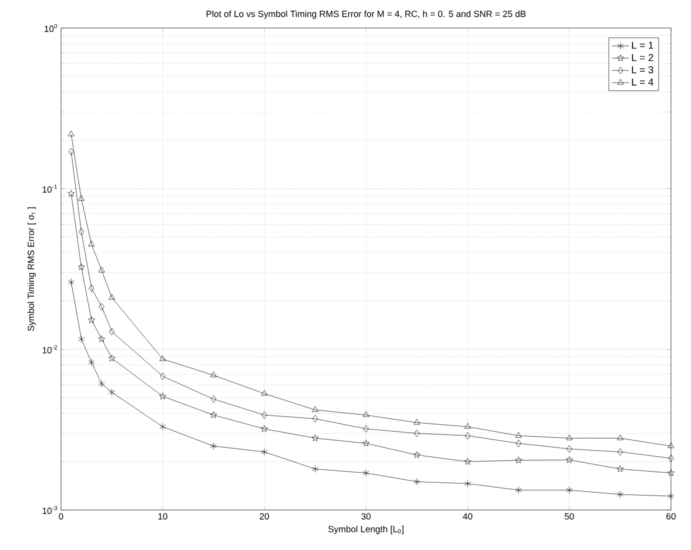 This screenshot has width=691, height=550. Describe the element at coordinates (31, 269) in the screenshot. I see `y-axis-title: Symbol Timing RMS Error [ σ$_{τ}$ ]` at that location.